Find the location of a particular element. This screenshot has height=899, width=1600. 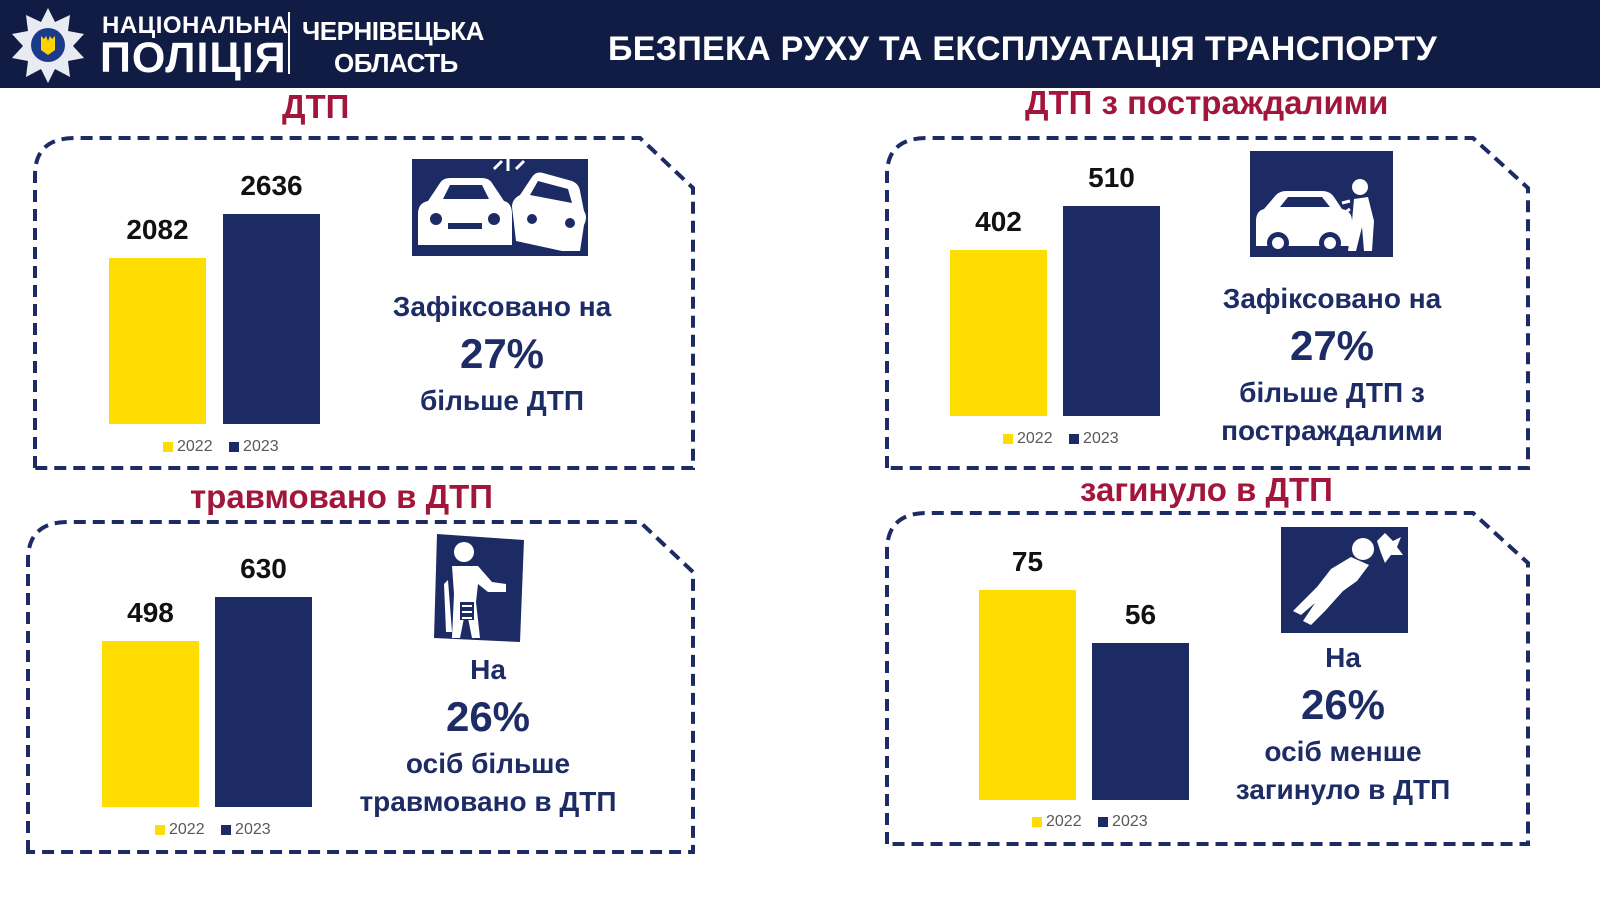

desc-killed: На 26% осіб менше загинуло в ДТП is located at coordinates (1343, 724).